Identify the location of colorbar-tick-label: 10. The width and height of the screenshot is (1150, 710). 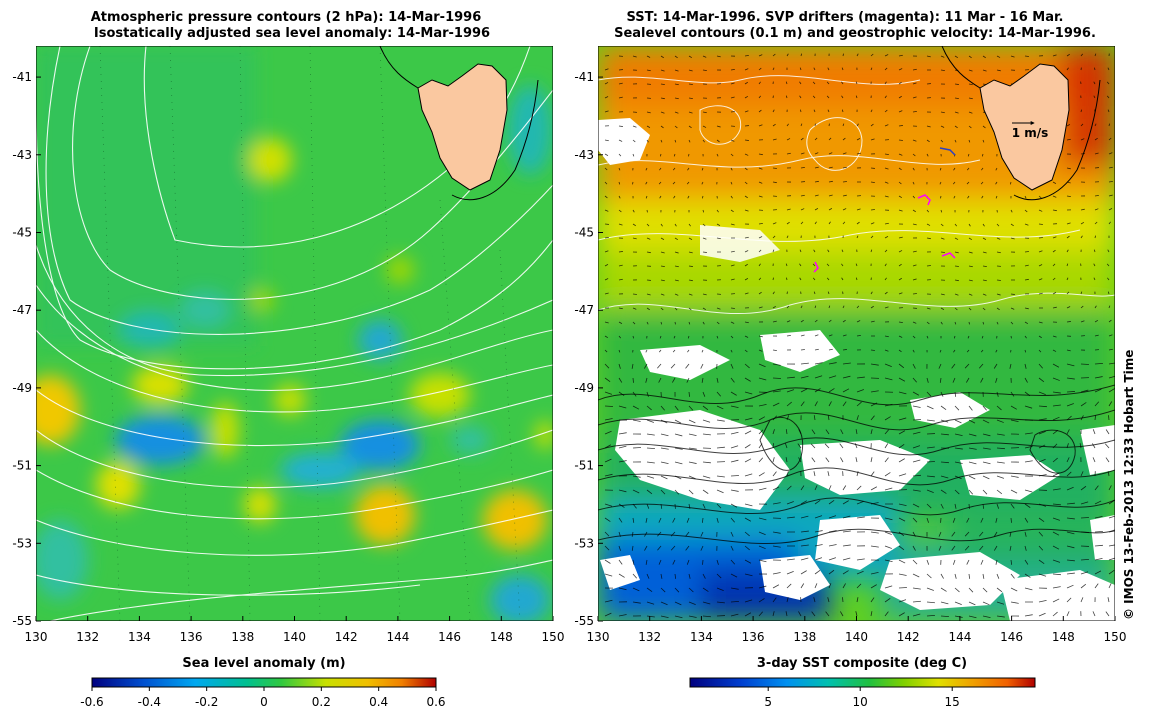
(860, 702).